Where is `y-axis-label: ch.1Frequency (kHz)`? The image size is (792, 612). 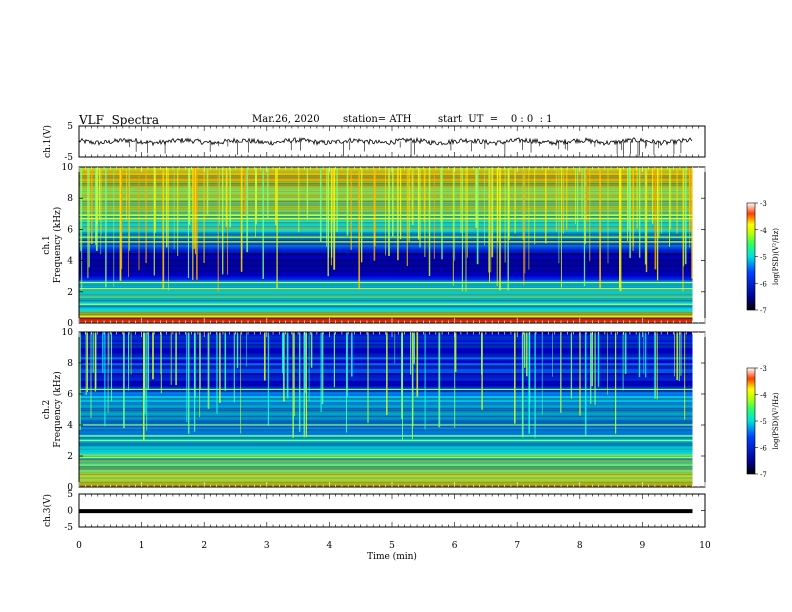 y-axis-label: ch.1Frequency (kHz) is located at coordinates (52, 245).